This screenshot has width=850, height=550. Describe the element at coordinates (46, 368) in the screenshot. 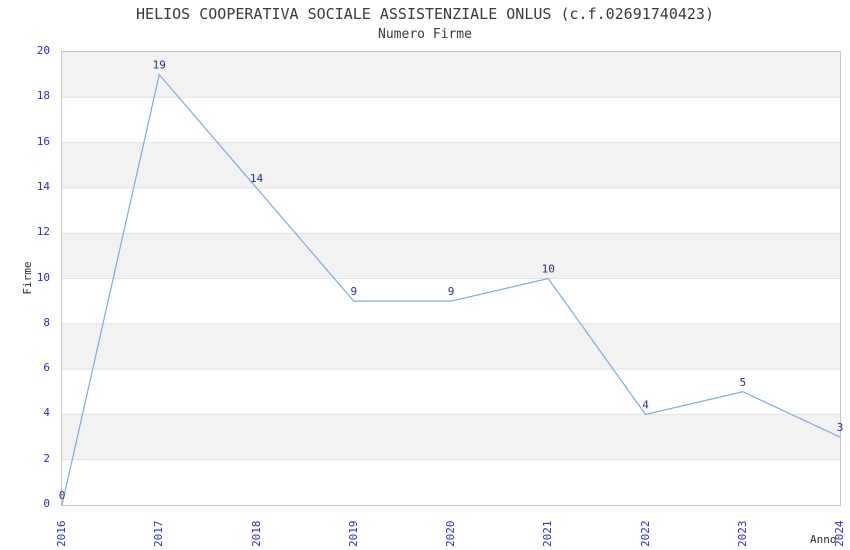

I see `y-tick-label: 6` at that location.